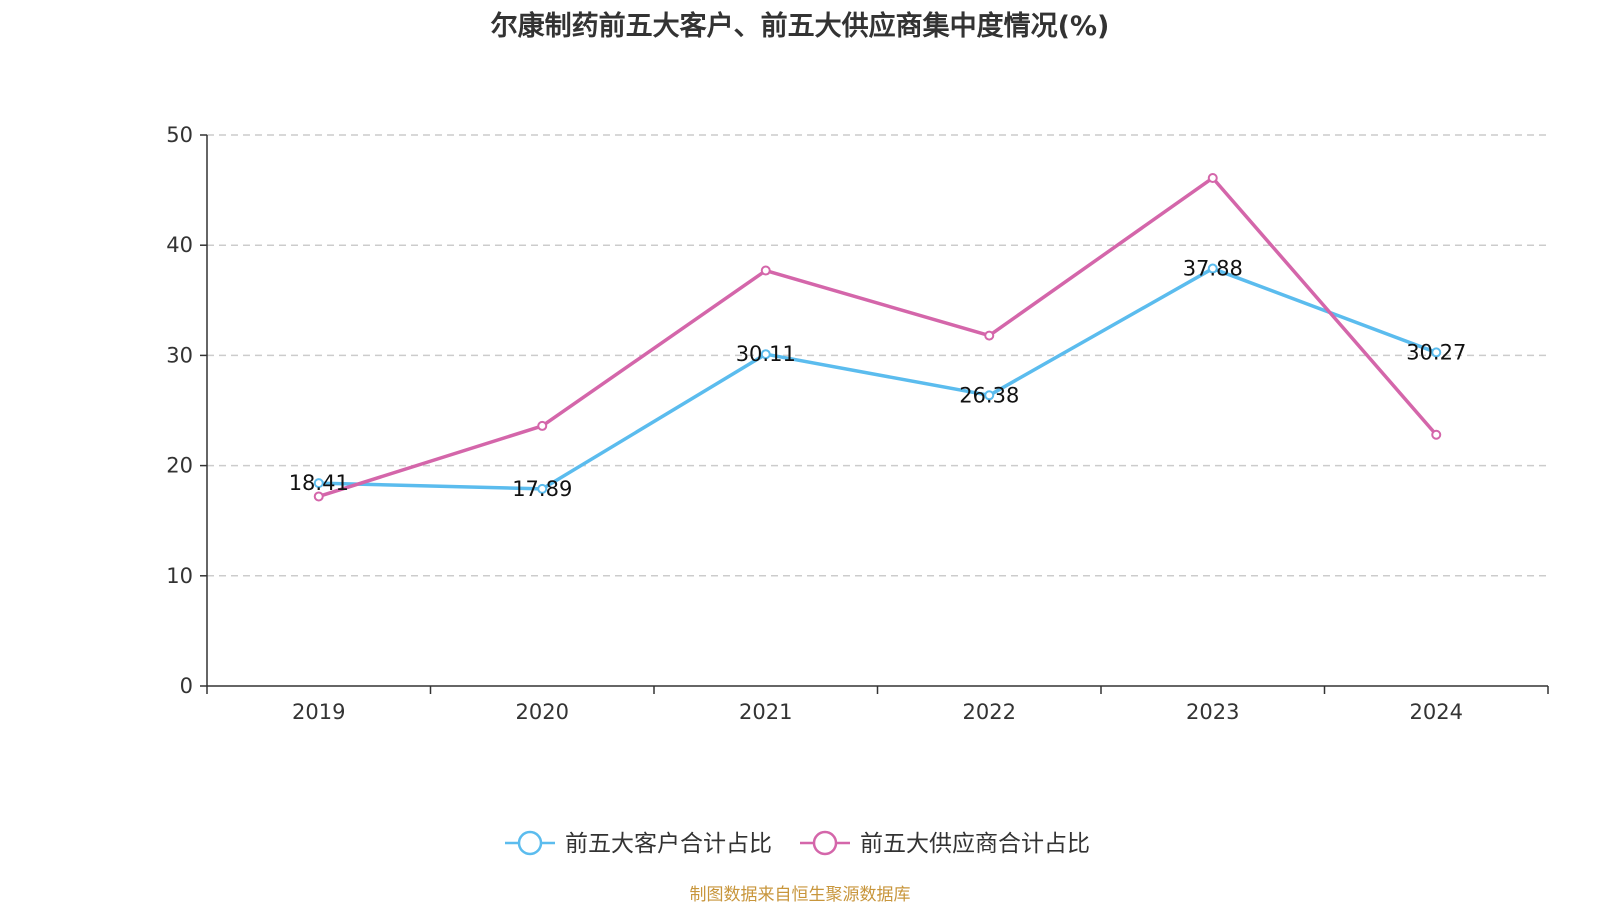  What do you see at coordinates (800, 895) in the screenshot?
I see `source-note: 制图数据来自恒生聚源数据库` at bounding box center [800, 895].